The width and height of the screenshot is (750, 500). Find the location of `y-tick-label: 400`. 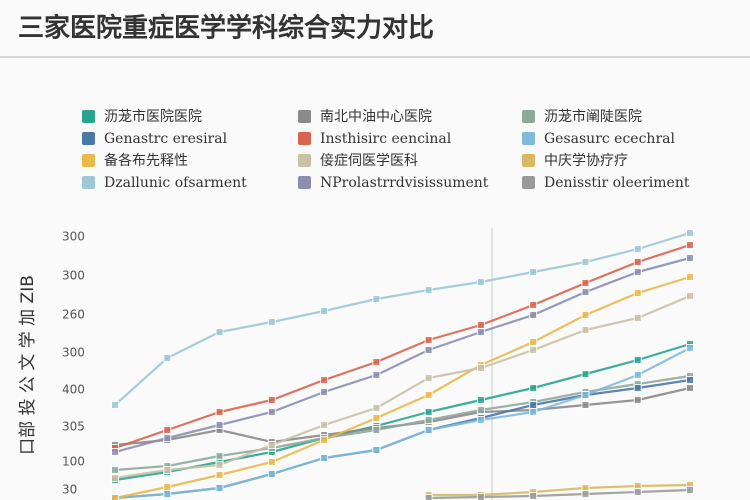

y-tick-label: 400 is located at coordinates (73, 390).